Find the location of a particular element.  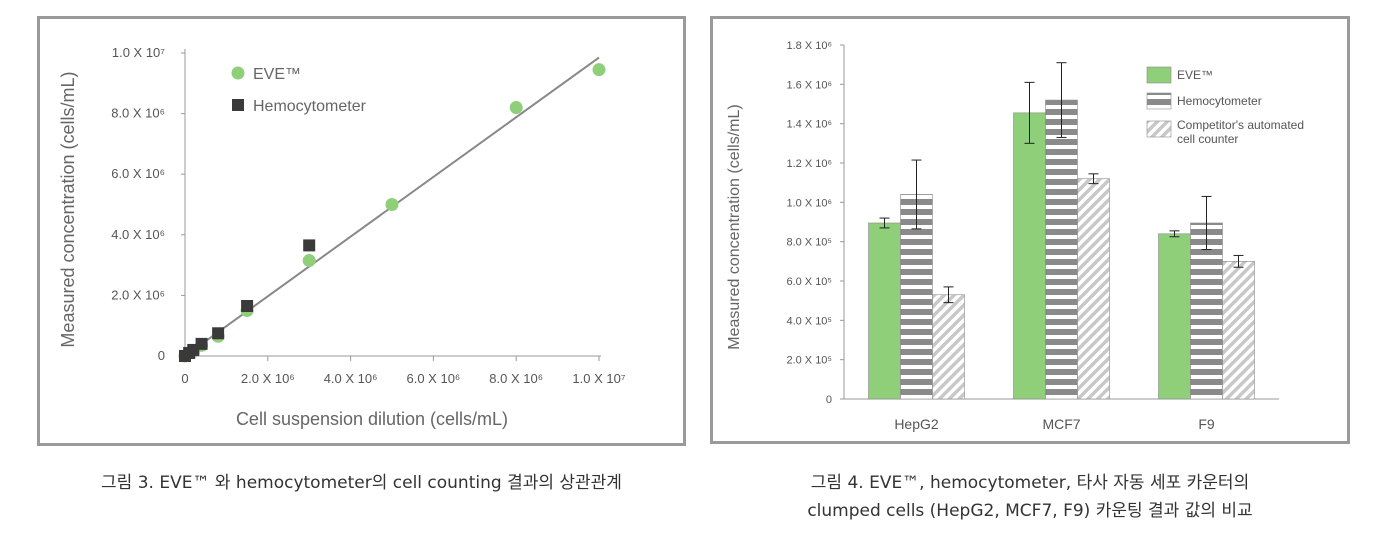

x-tick-label: 2.0 X 10⁶ is located at coordinates (268, 378).